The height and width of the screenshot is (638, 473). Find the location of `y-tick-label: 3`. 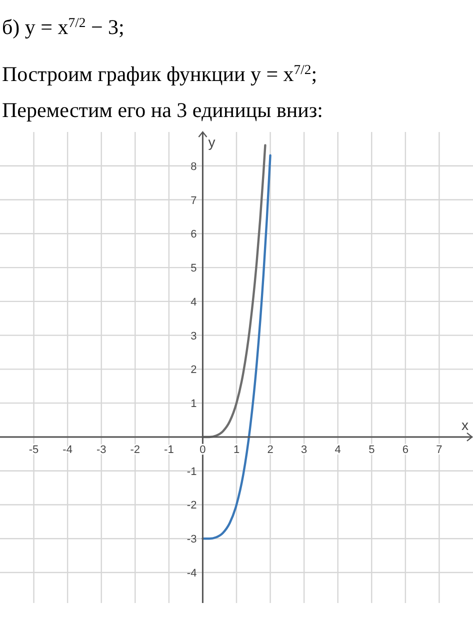

y-tick-label: 3 is located at coordinates (193, 336).